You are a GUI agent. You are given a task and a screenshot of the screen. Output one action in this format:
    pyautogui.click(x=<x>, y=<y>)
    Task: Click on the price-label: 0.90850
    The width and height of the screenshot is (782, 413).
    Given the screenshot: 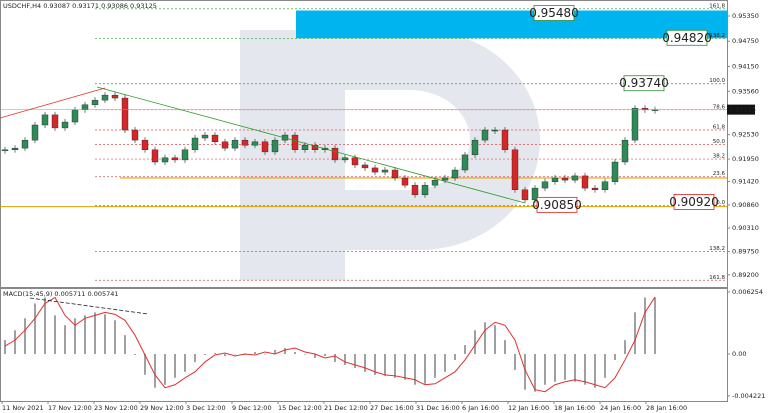 What is the action you would take?
    pyautogui.click(x=557, y=205)
    